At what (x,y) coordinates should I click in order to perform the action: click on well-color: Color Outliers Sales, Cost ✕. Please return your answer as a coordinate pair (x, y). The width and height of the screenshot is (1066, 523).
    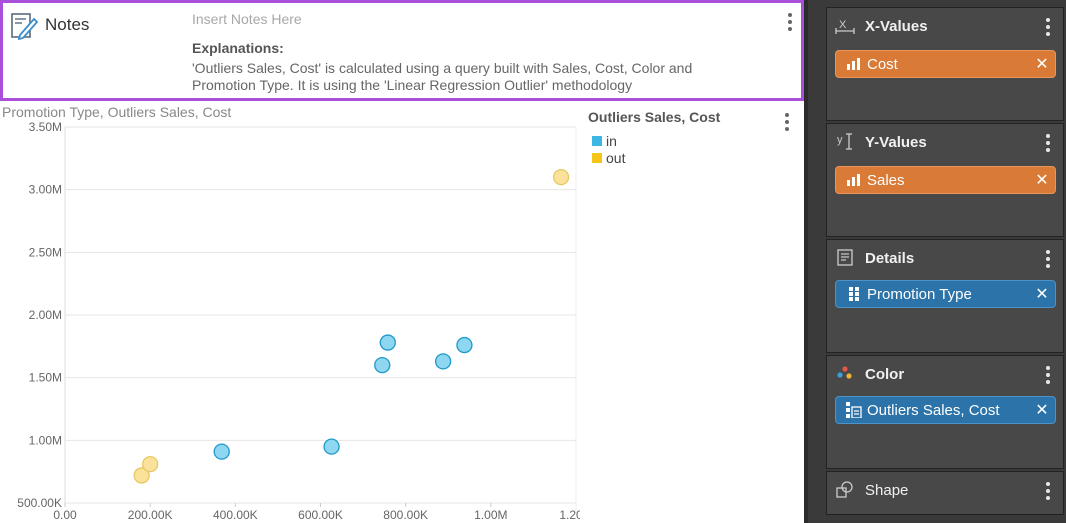
    Looking at the image, I should click on (945, 412).